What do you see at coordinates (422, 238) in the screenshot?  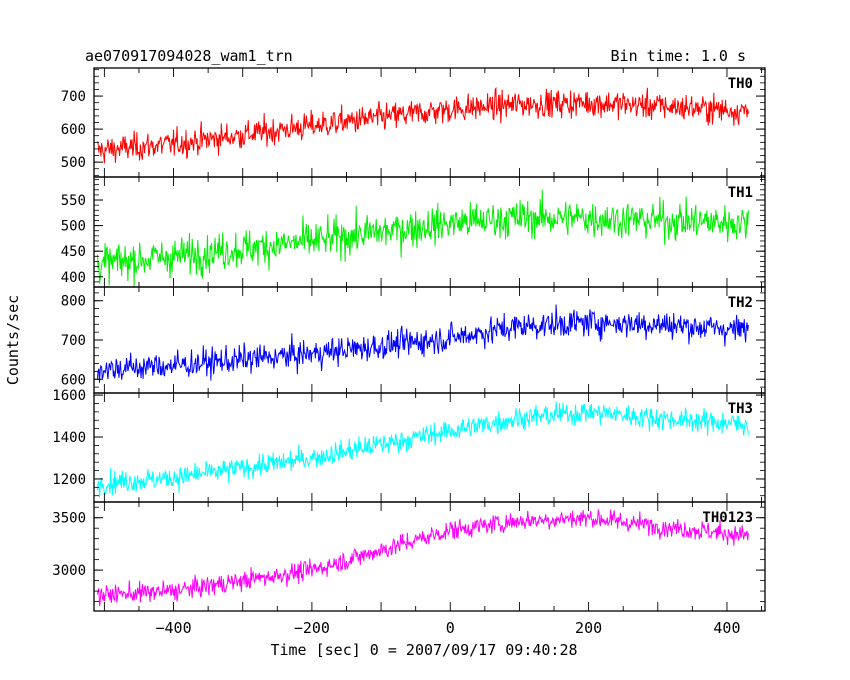 I see `series-line-th1` at bounding box center [422, 238].